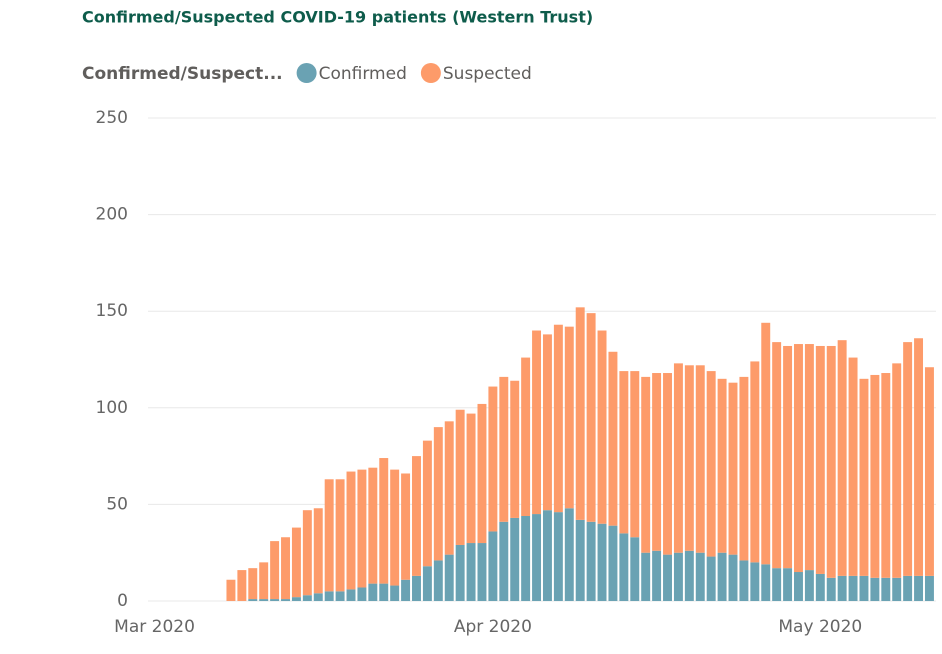  I want to click on legend-marker, so click(306, 73).